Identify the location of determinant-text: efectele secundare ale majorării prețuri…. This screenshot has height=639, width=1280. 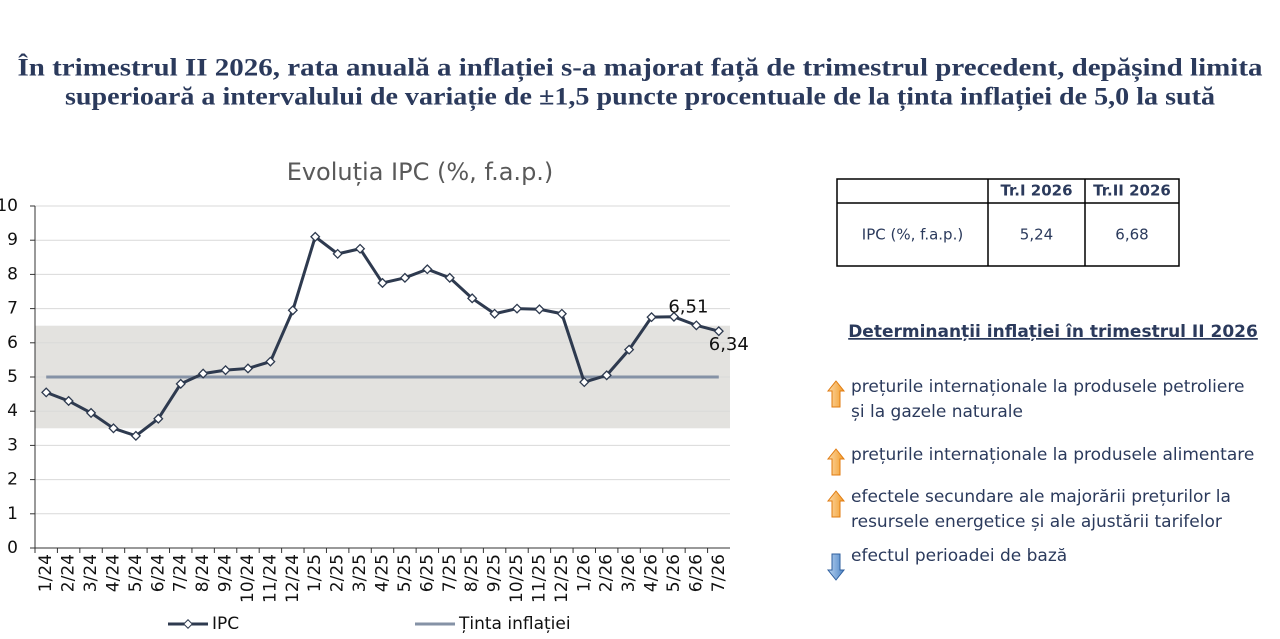
(1041, 497).